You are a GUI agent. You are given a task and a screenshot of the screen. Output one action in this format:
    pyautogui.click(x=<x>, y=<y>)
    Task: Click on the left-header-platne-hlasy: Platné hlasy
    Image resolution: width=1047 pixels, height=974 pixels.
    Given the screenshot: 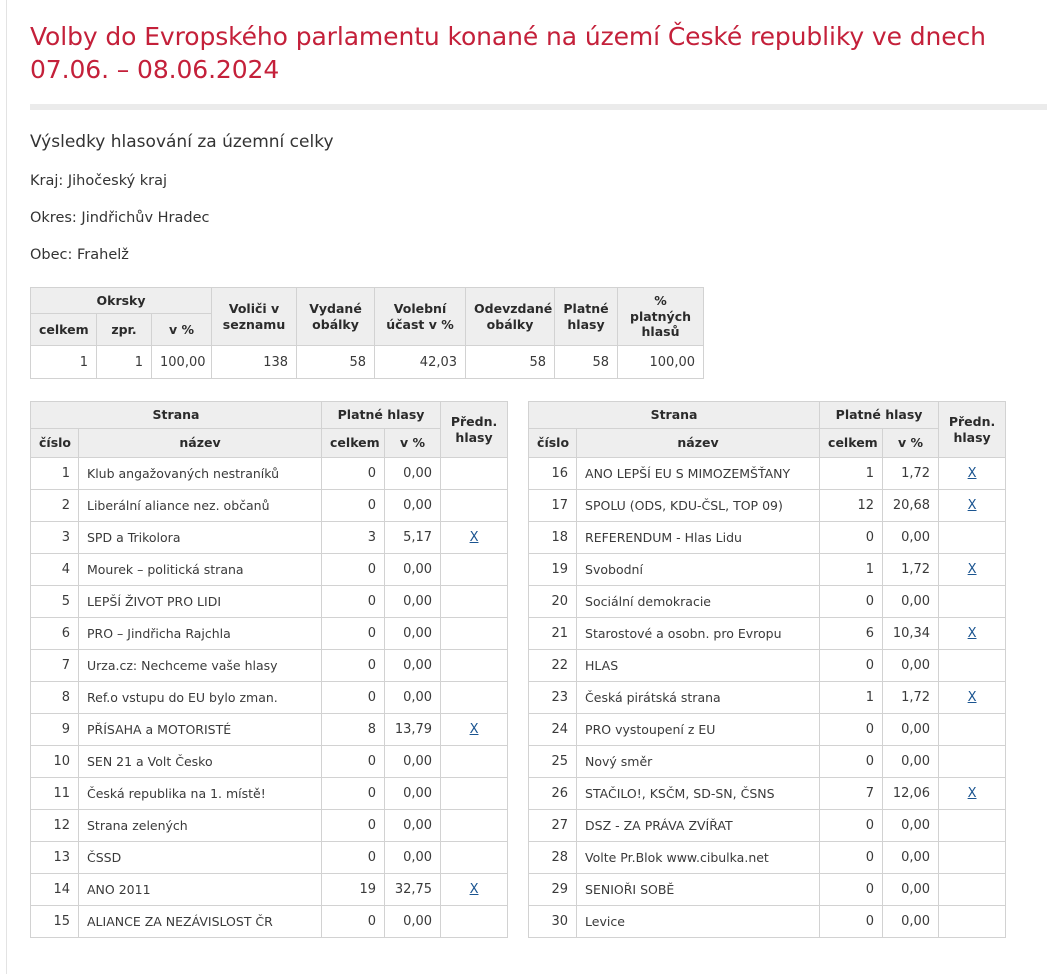 What is the action you would take?
    pyautogui.click(x=381, y=415)
    